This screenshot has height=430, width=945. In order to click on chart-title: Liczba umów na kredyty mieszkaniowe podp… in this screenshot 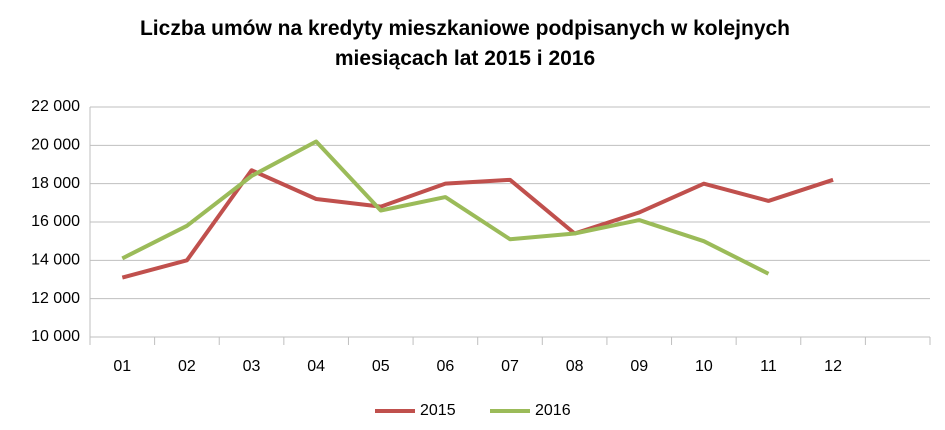, I will do `click(464, 43)`.